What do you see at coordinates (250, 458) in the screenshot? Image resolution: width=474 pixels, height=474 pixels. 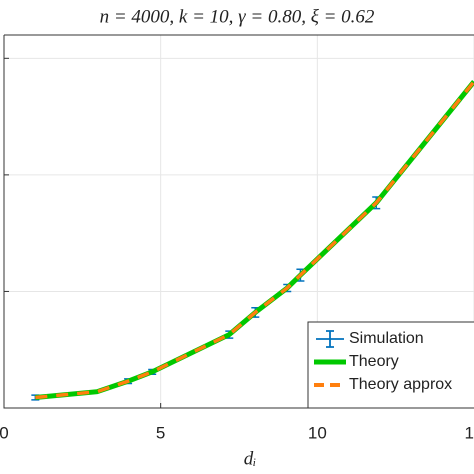 I see `x-axis-label: dᵢ` at bounding box center [250, 458].